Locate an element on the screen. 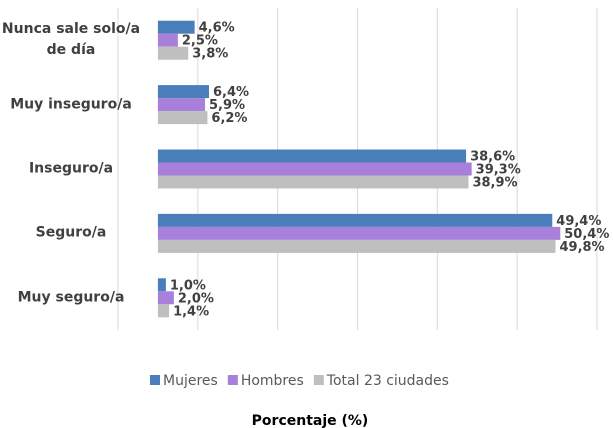 The height and width of the screenshot is (428, 613). value-label: 6,4% is located at coordinates (231, 92).